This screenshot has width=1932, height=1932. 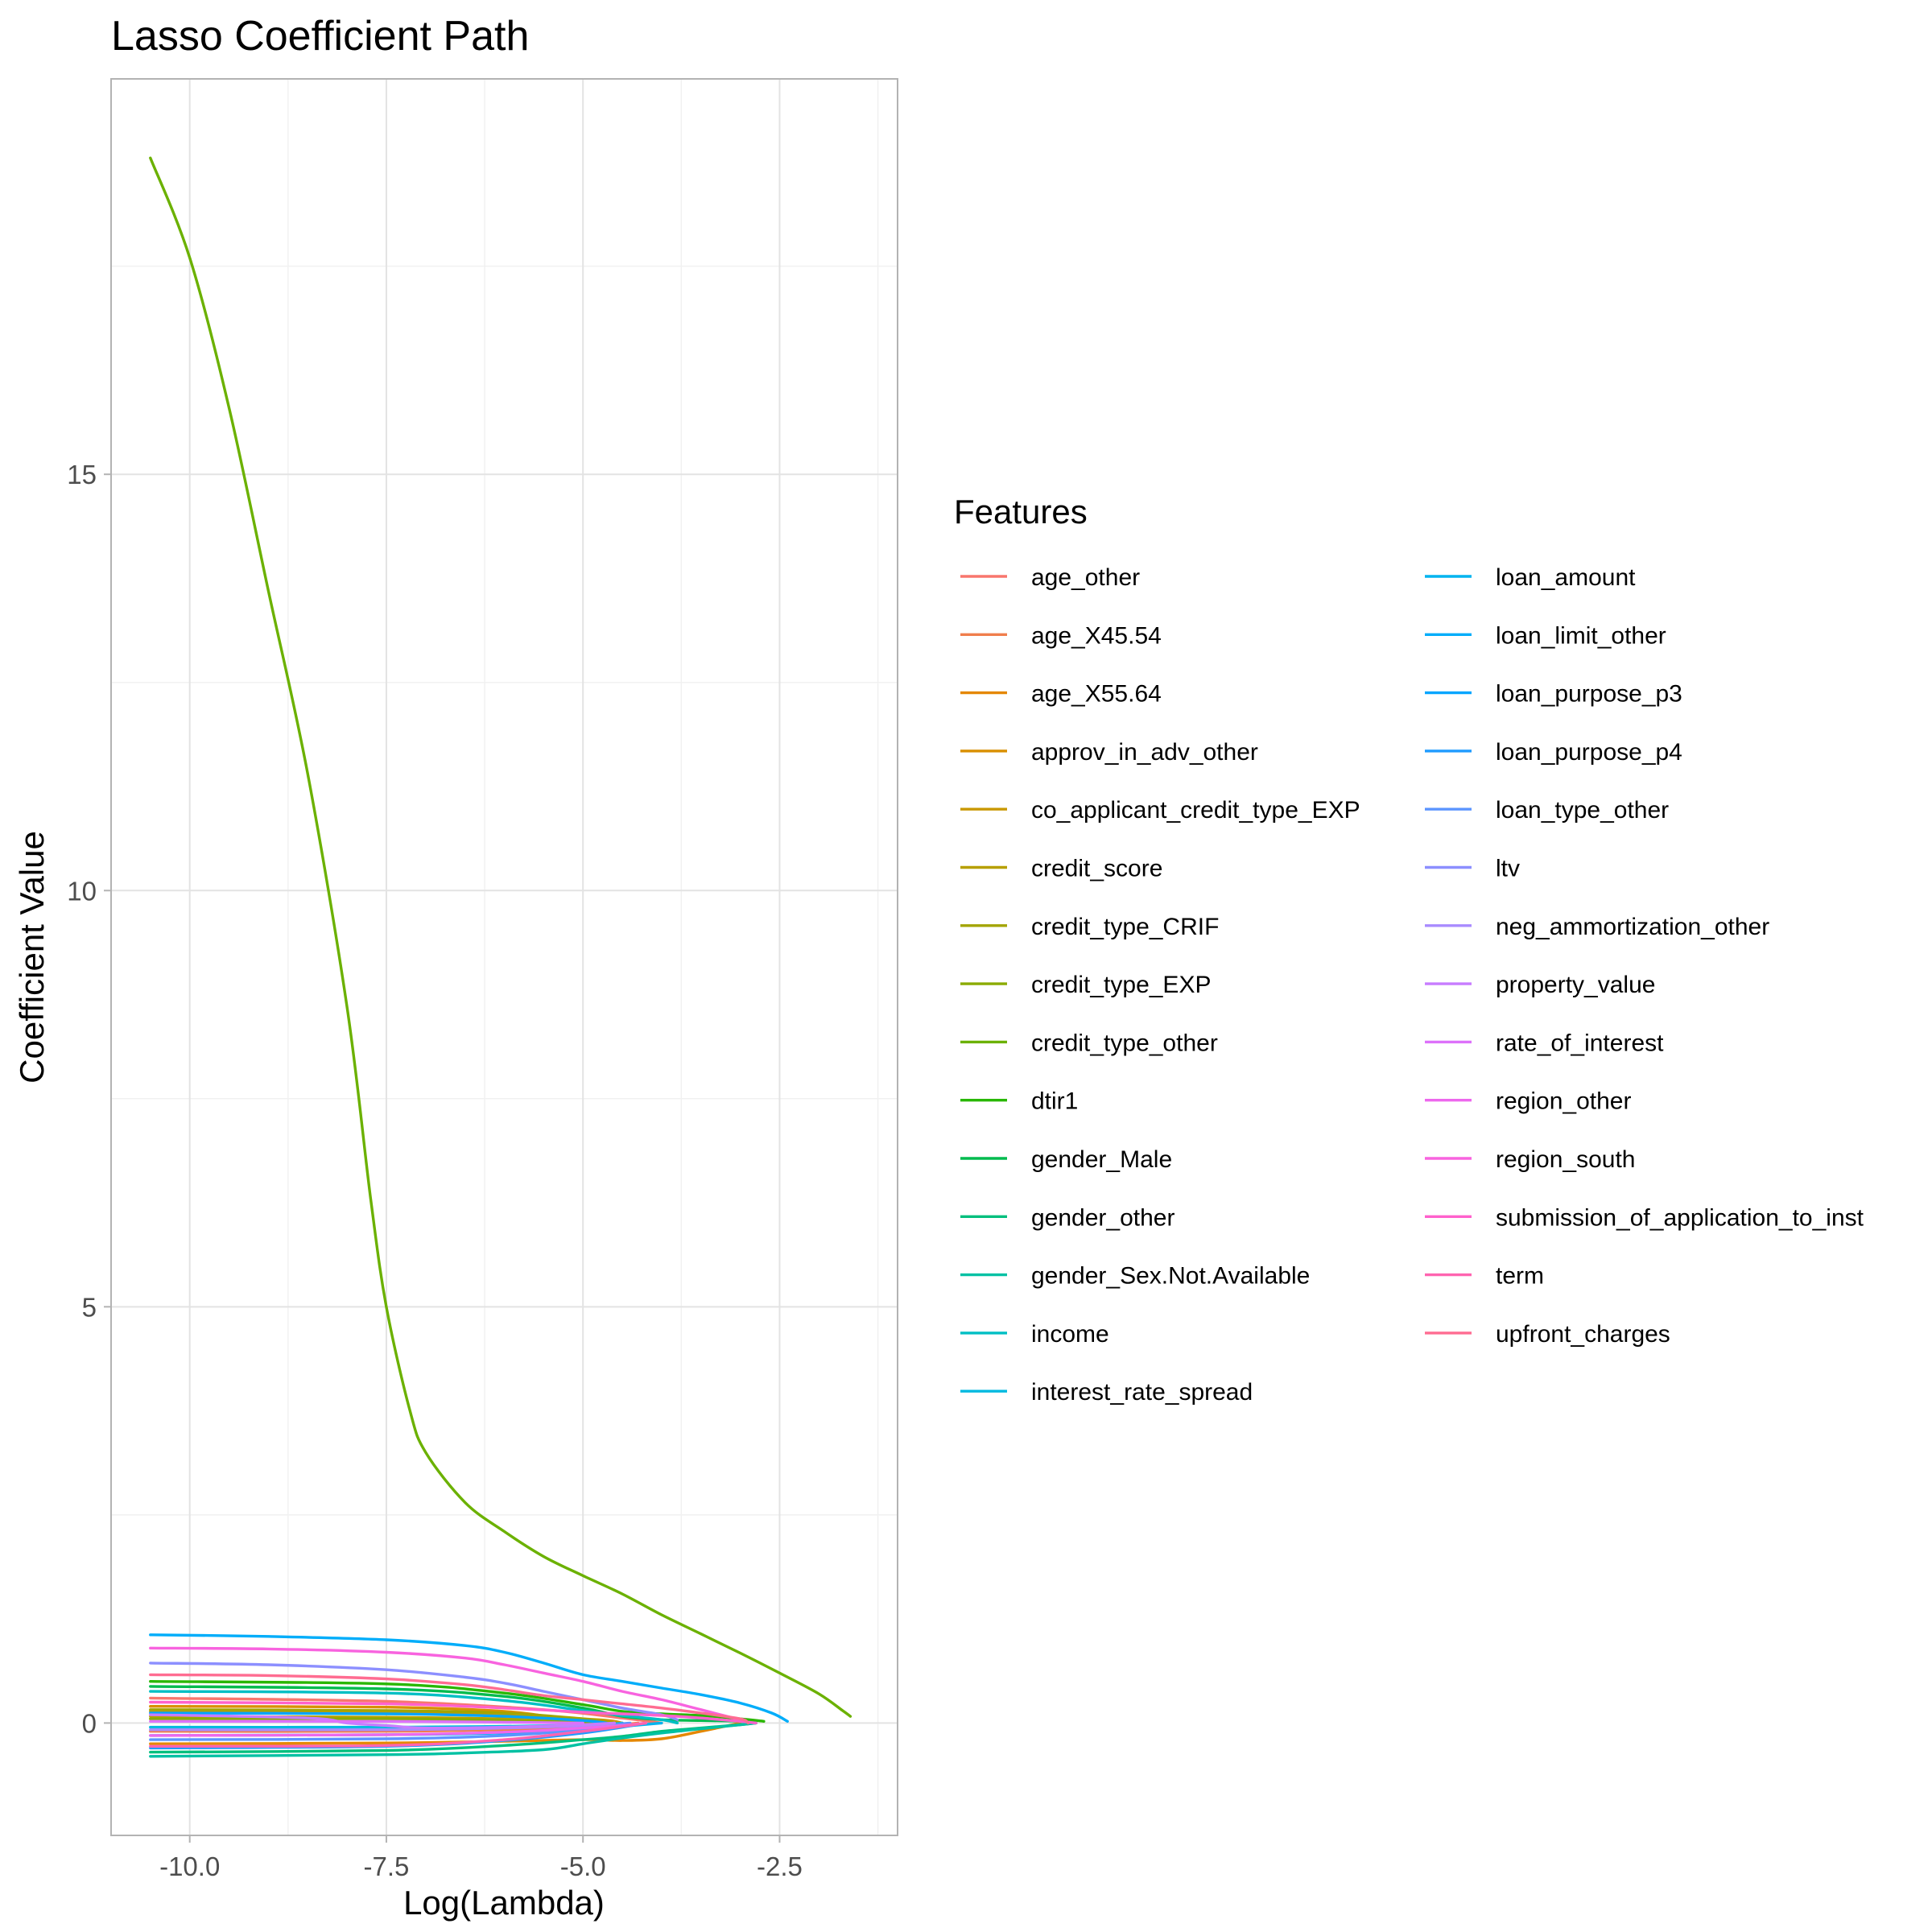 I want to click on legend-label-gender_Male: gender_Male, so click(x=1101, y=1159).